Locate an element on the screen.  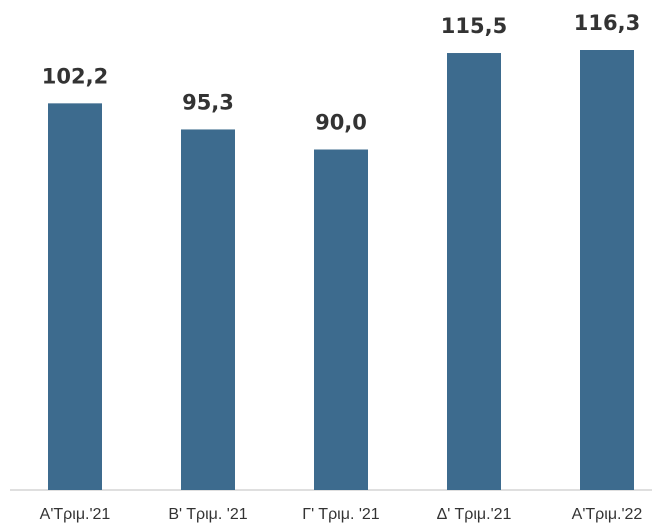
value-label: 90,0 is located at coordinates (341, 123).